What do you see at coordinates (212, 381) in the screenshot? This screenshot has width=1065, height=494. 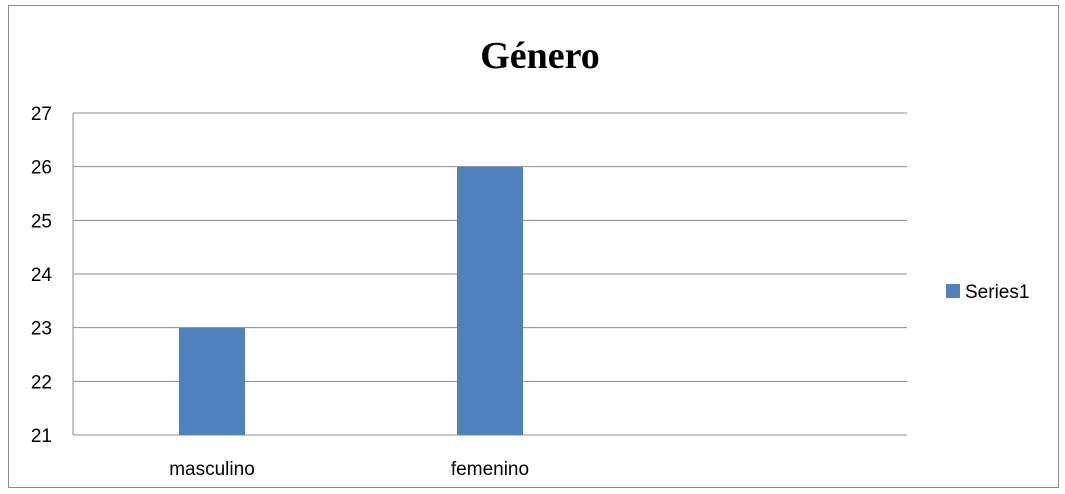 I see `bar-masculino` at bounding box center [212, 381].